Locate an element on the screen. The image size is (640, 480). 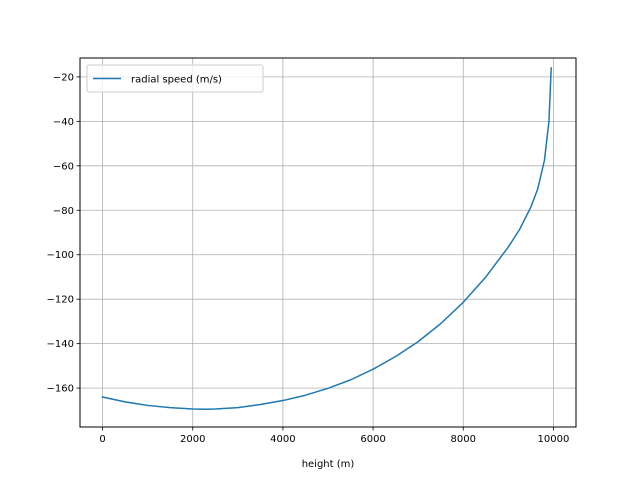
y-tick-label: −80 is located at coordinates (63, 211).